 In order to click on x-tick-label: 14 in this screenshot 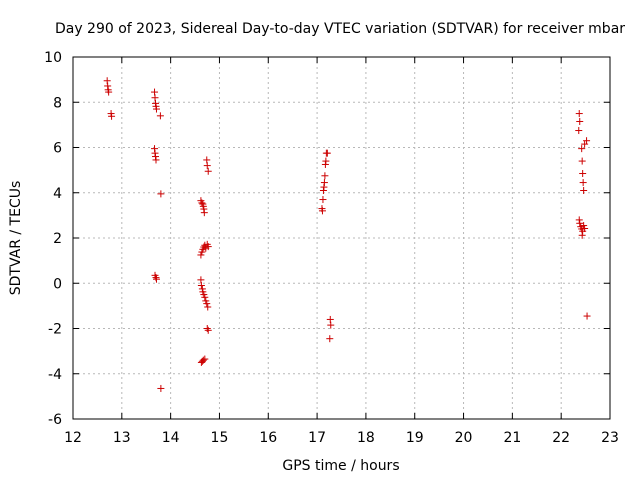, I will do `click(171, 438)`.